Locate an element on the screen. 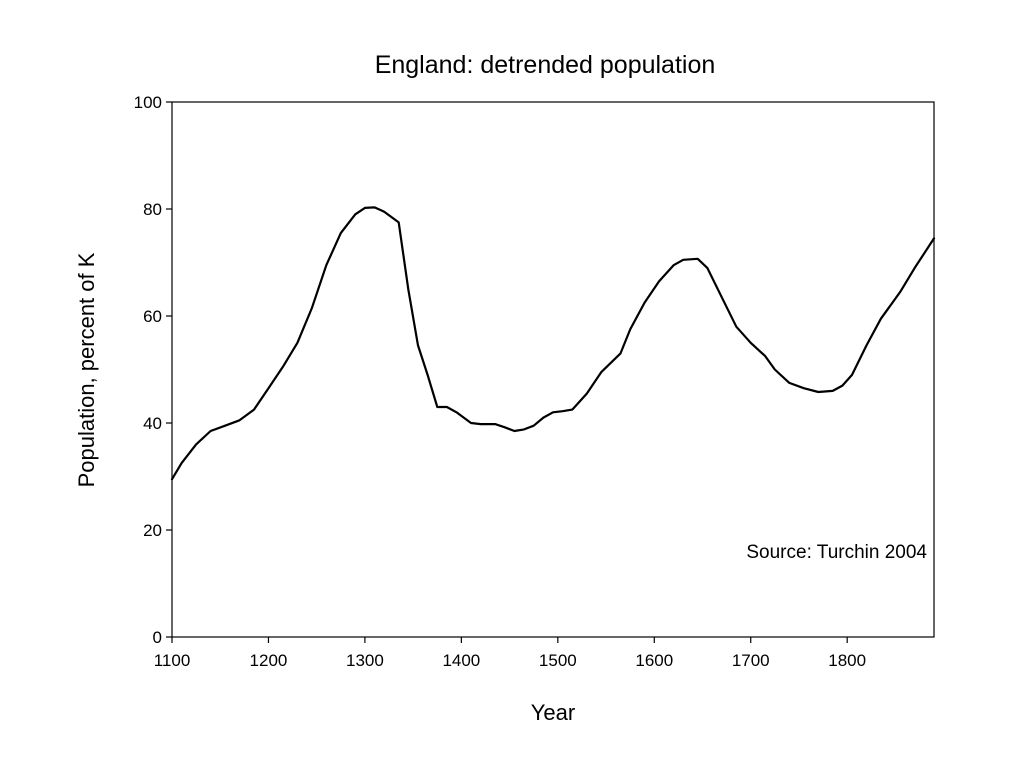  y-tick-label: 20 is located at coordinates (152, 530).